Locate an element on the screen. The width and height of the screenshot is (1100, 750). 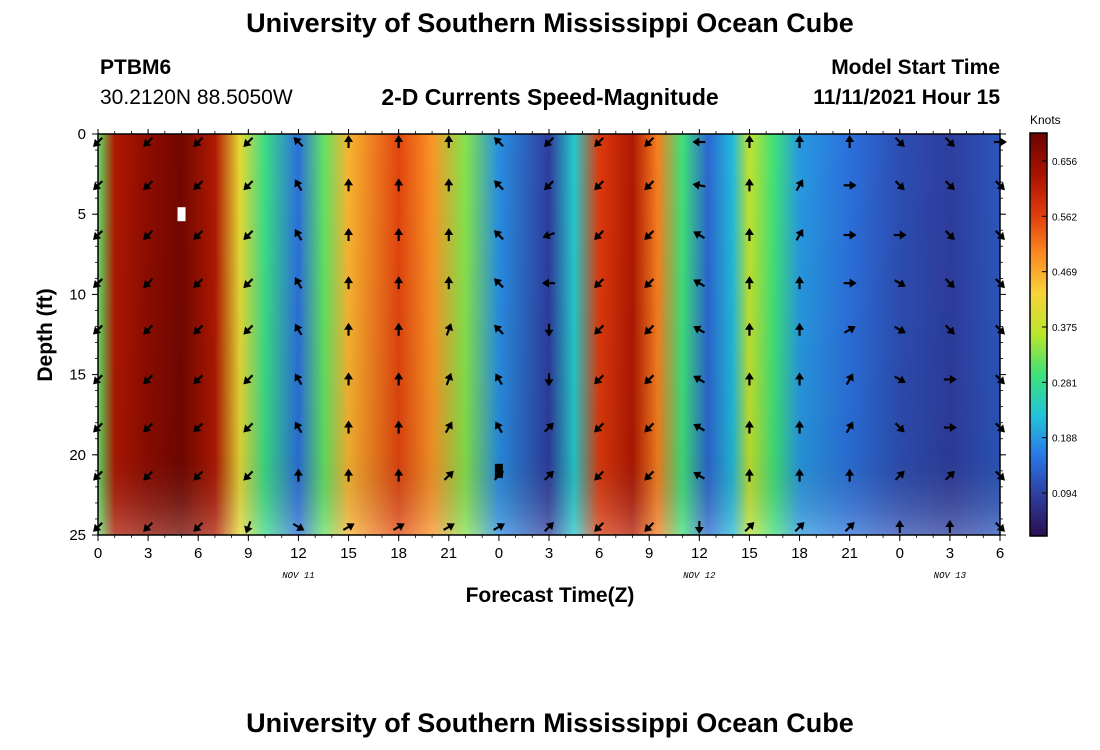
y-tick-label: 10 is located at coordinates (77, 294).